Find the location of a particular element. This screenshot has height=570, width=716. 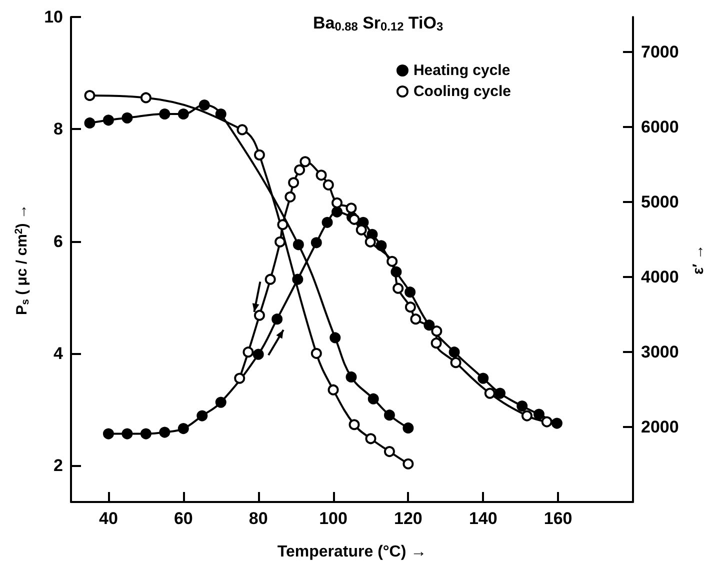

y2-tick-label: 3000 is located at coordinates (660, 352).